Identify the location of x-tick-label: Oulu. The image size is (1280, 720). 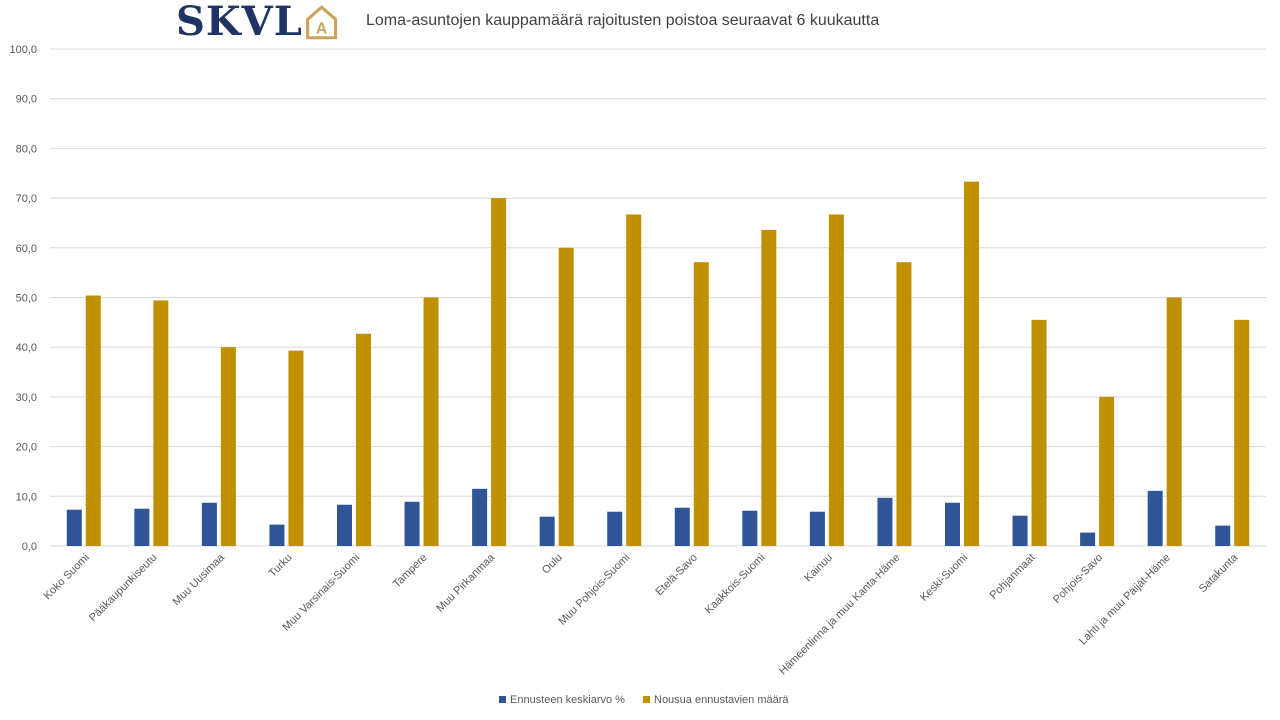
(552, 564).